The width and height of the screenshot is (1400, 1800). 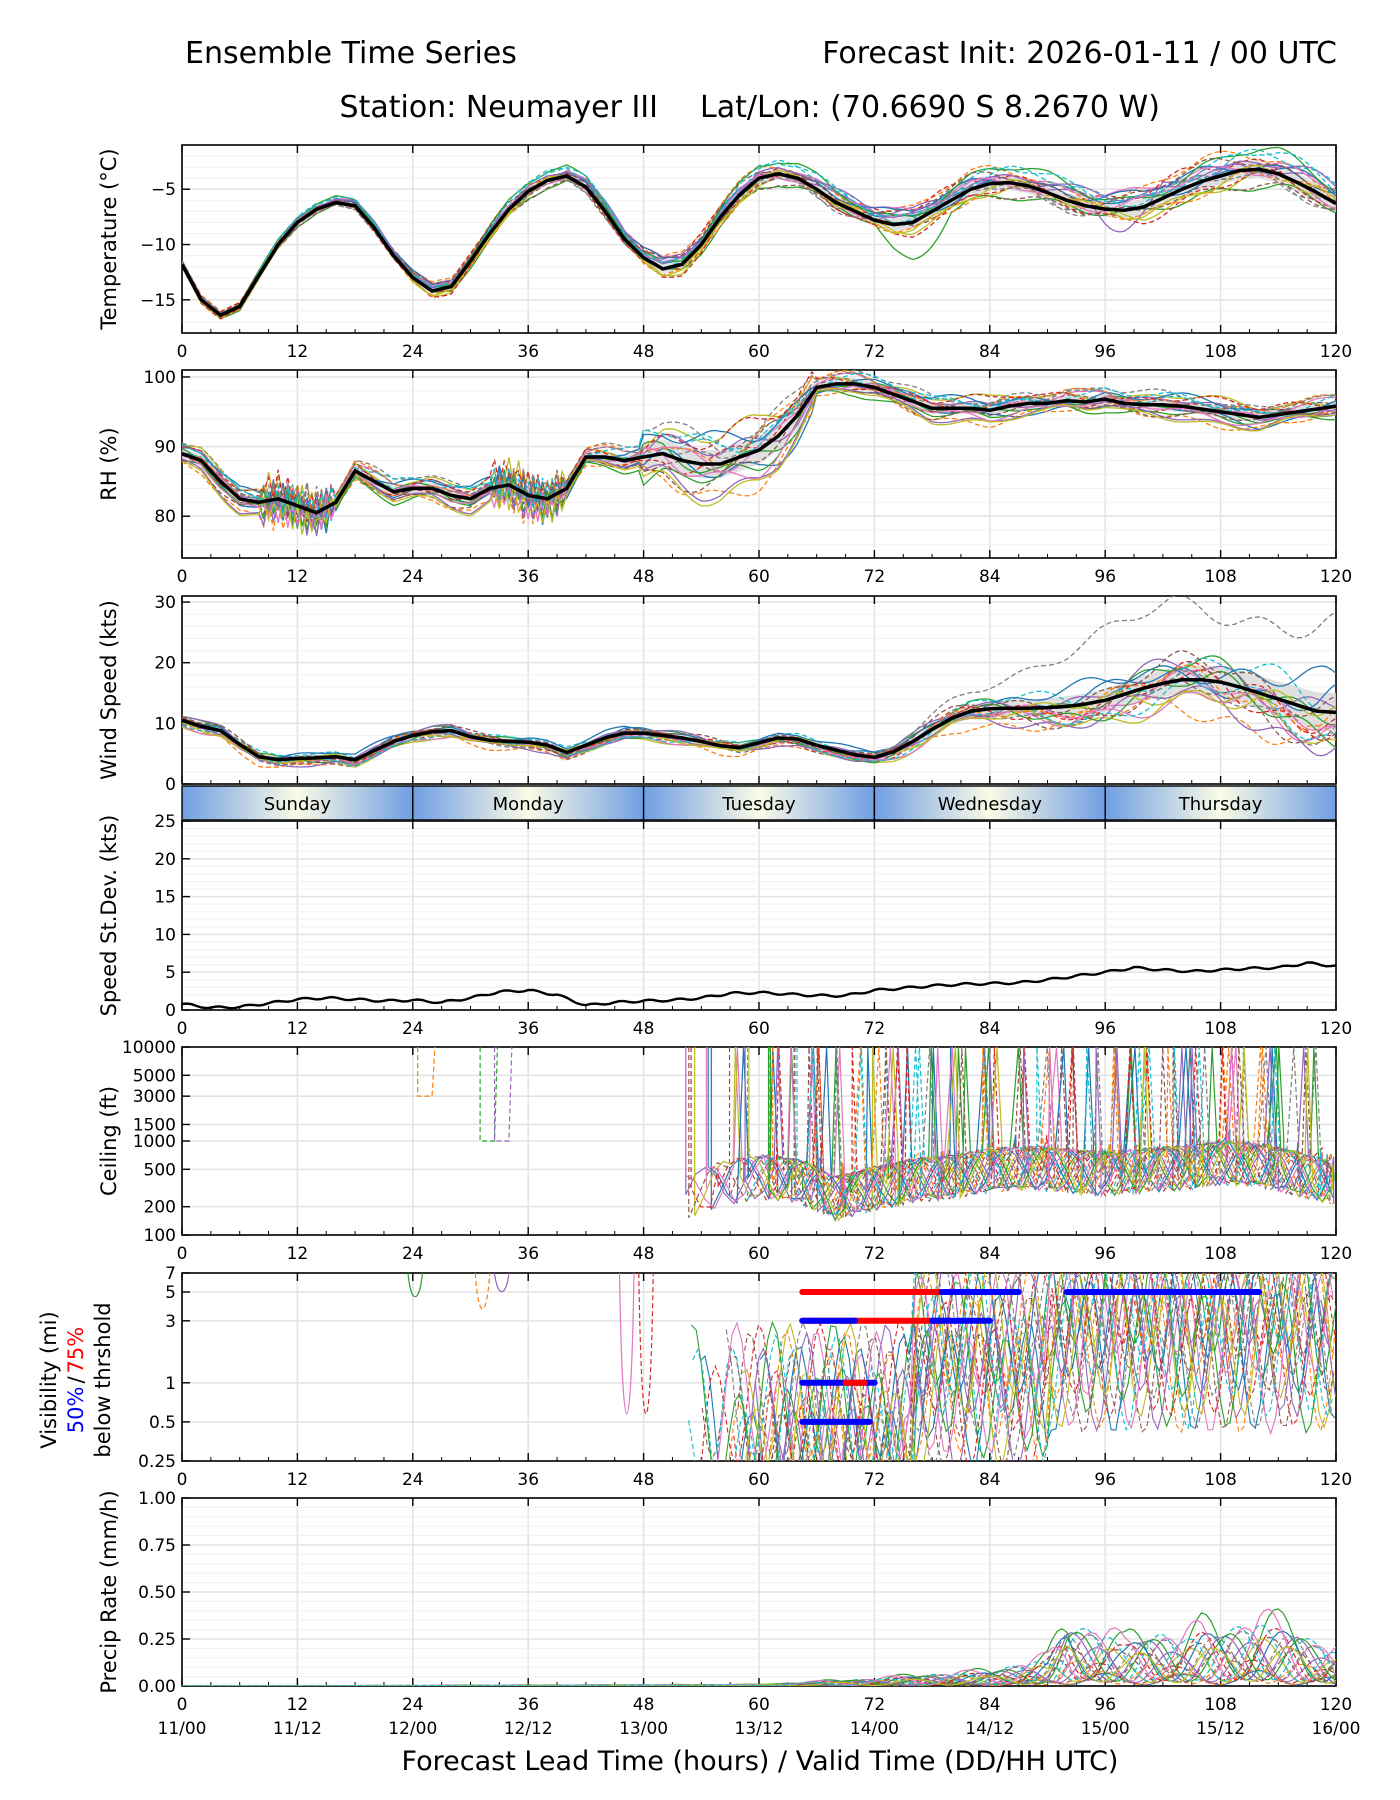 I want to click on y-tick-label: 1500, so click(x=154, y=1125).